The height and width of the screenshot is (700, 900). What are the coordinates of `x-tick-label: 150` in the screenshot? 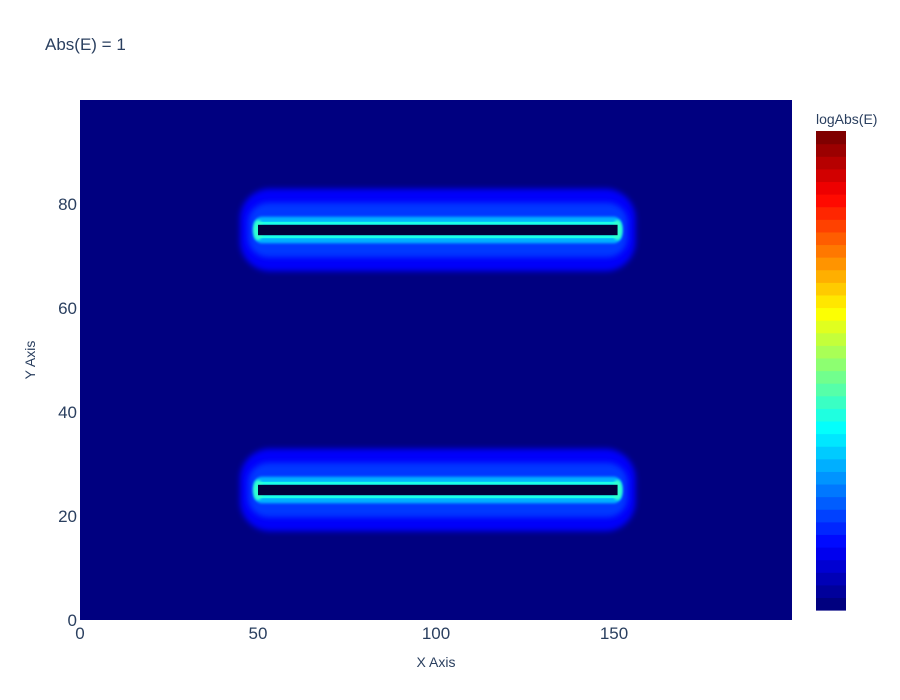 It's located at (614, 633).